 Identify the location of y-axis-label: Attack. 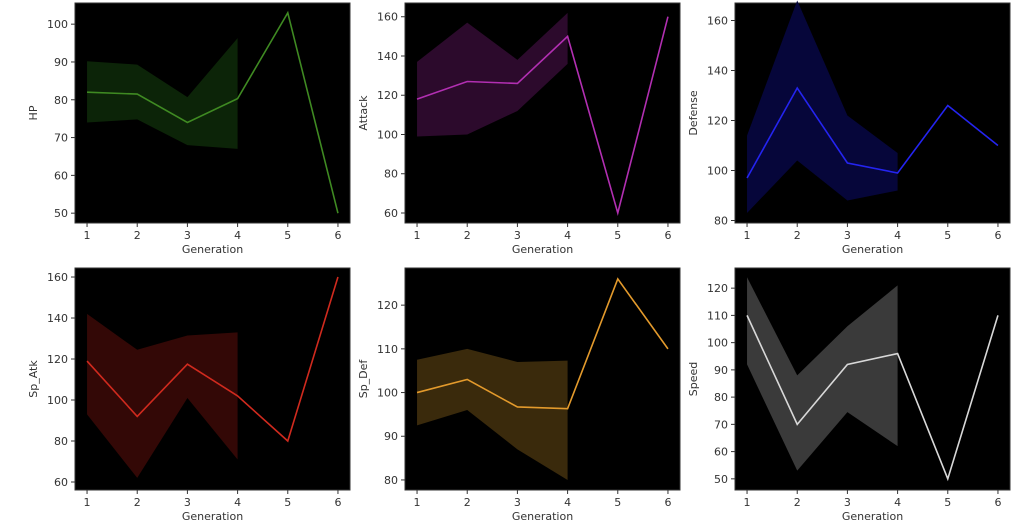
(363, 113).